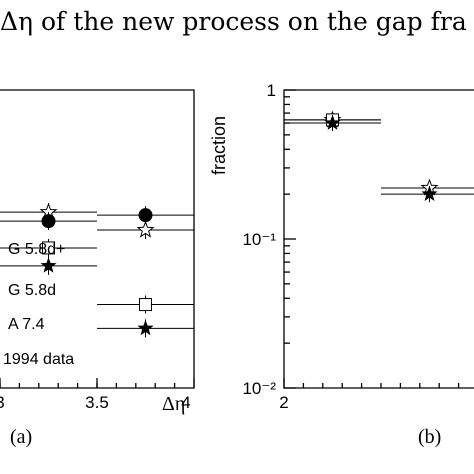 The image size is (474, 474). I want to click on panel-a-data, so click(97, 270).